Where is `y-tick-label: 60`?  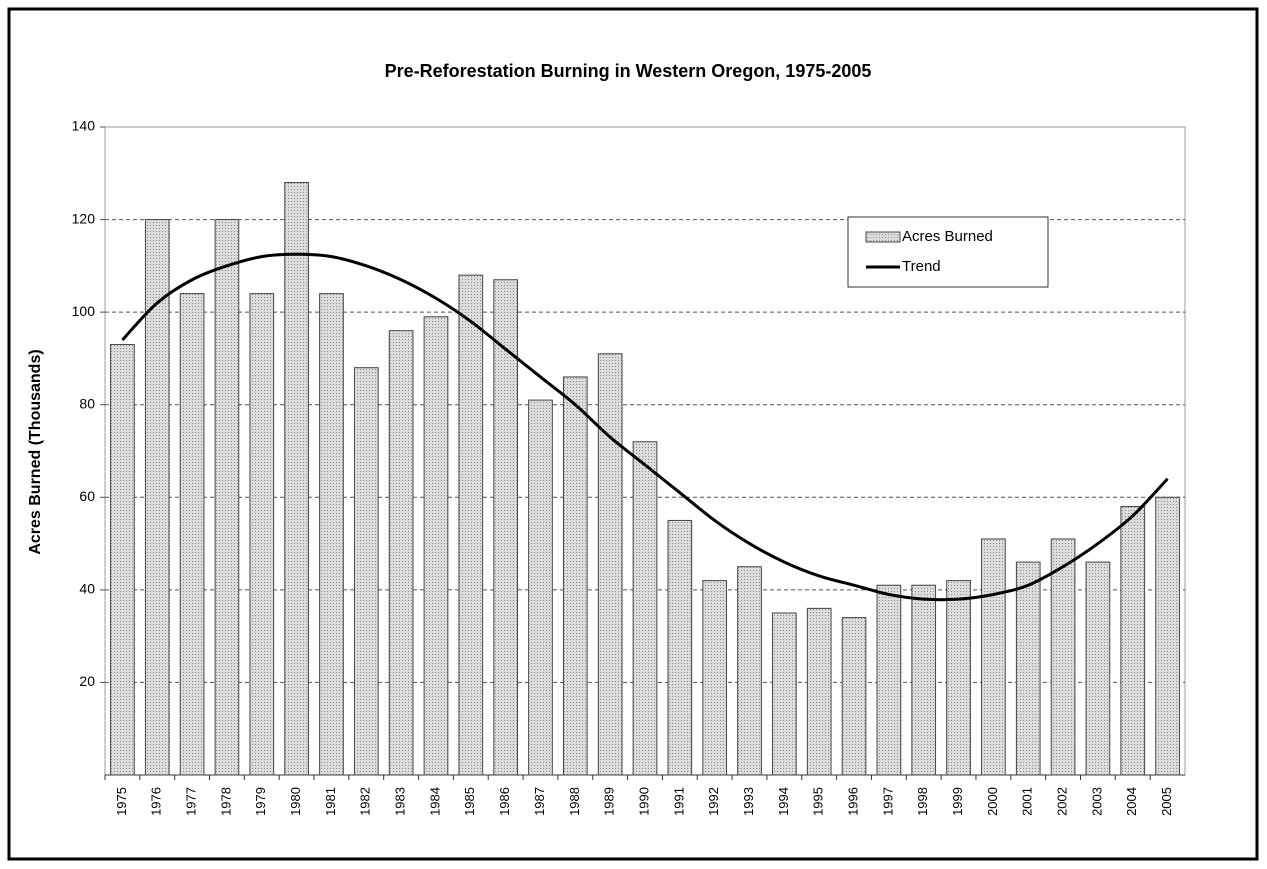
y-tick-label: 60 is located at coordinates (87, 496).